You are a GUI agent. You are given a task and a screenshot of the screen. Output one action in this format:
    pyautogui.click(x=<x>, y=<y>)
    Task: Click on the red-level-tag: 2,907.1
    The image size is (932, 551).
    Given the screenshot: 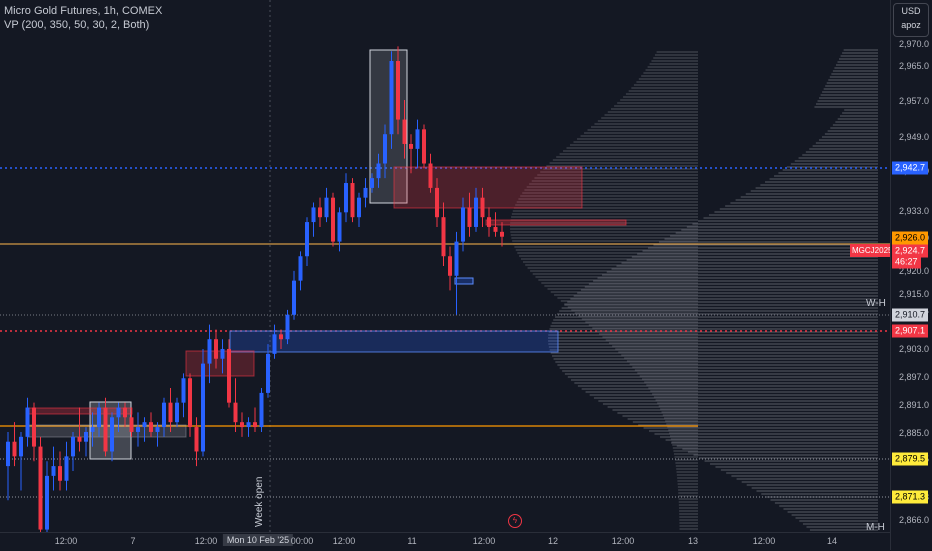 What is the action you would take?
    pyautogui.click(x=910, y=331)
    